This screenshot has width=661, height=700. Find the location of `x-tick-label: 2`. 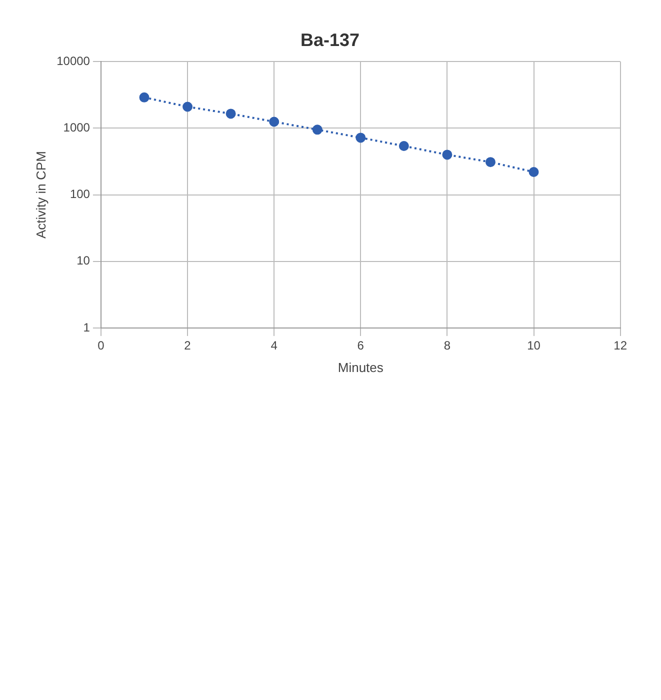

x-tick-label: 2 is located at coordinates (188, 345).